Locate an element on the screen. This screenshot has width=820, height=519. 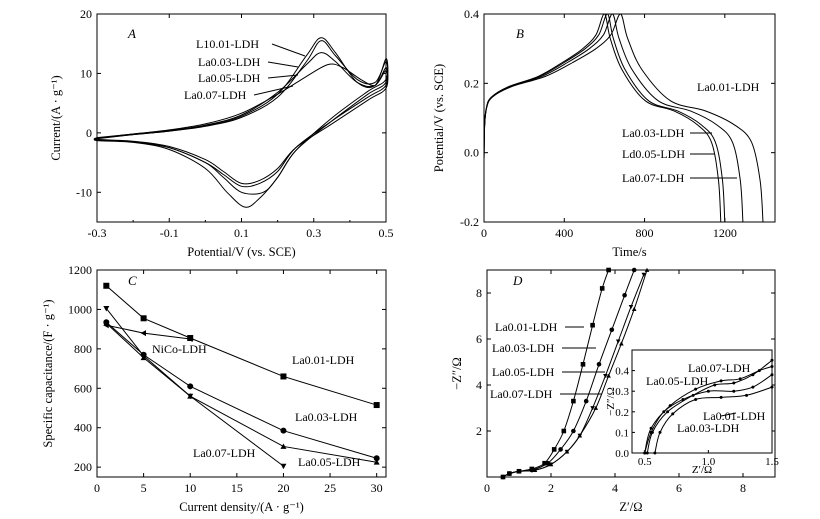
panel-a-x-tick-label: 0.3 is located at coordinates (313, 233).